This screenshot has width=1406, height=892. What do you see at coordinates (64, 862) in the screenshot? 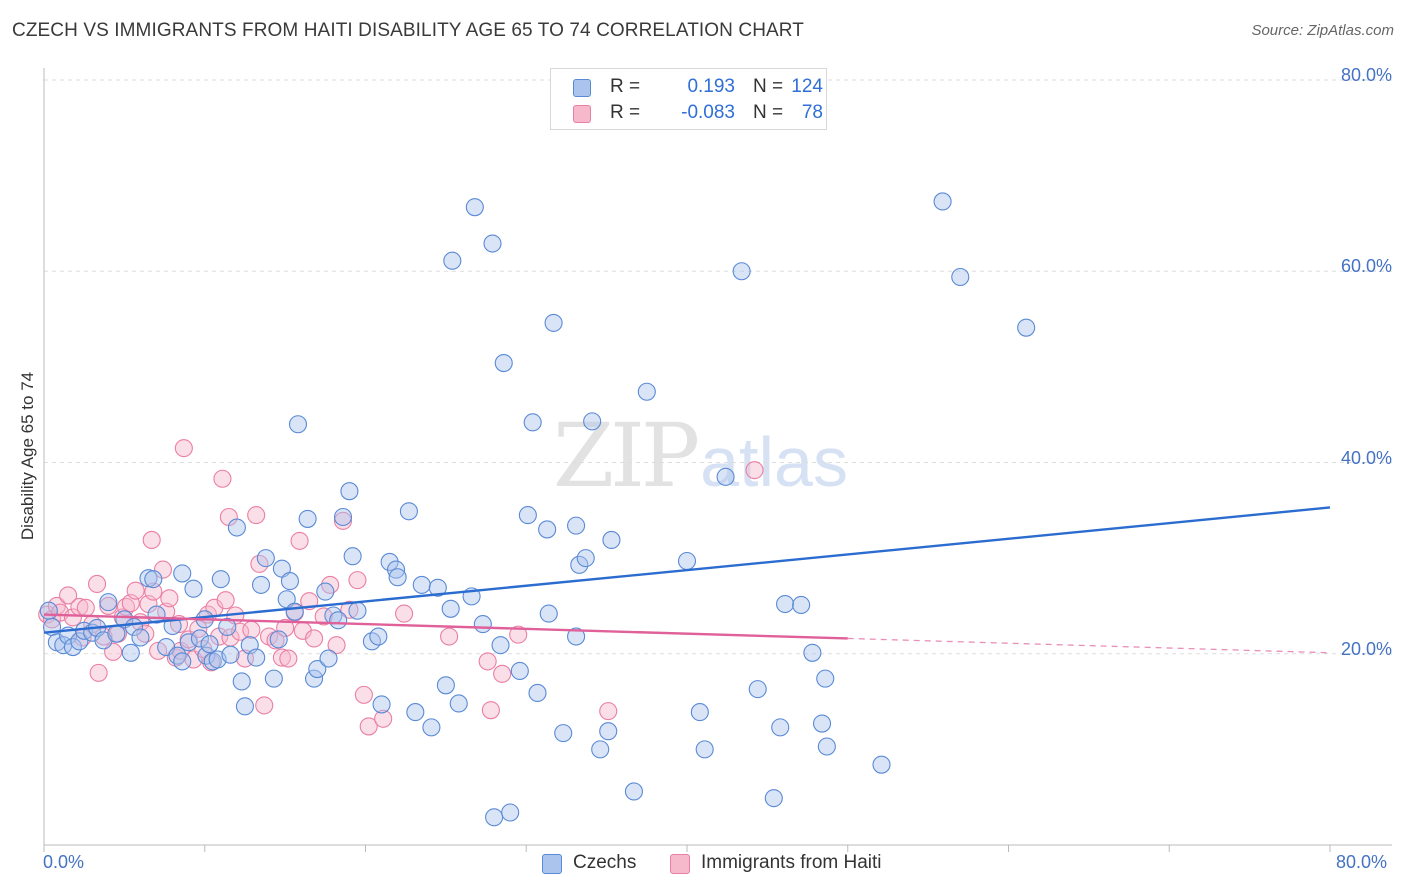
I see `x-tick-label-min: 0.0%` at bounding box center [64, 862].